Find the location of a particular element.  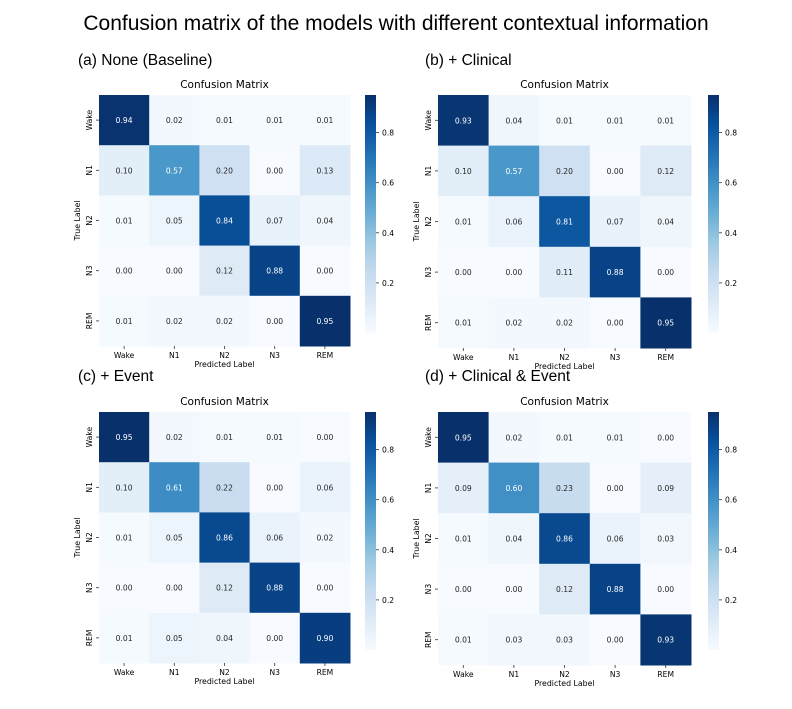

cell-value-label: 0.06 is located at coordinates (274, 538).